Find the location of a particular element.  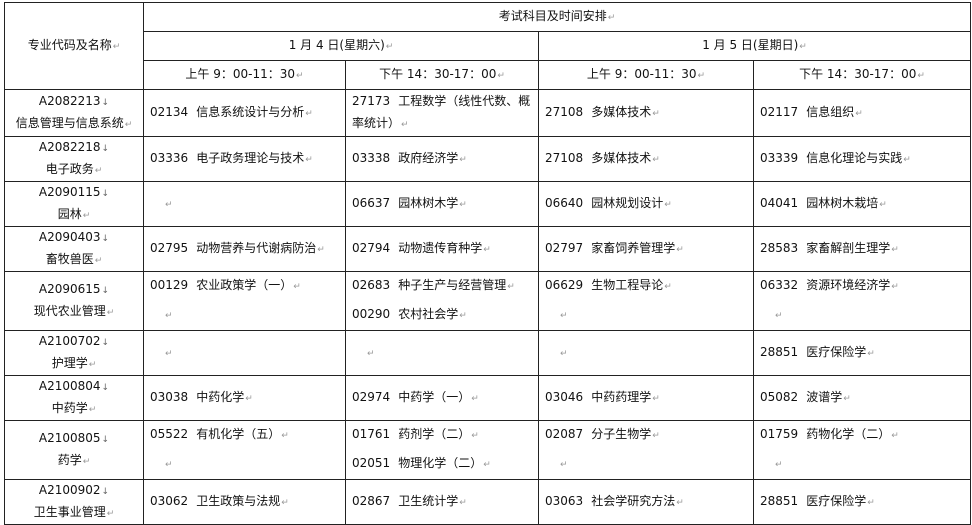

course-code: 03038 is located at coordinates (169, 396).